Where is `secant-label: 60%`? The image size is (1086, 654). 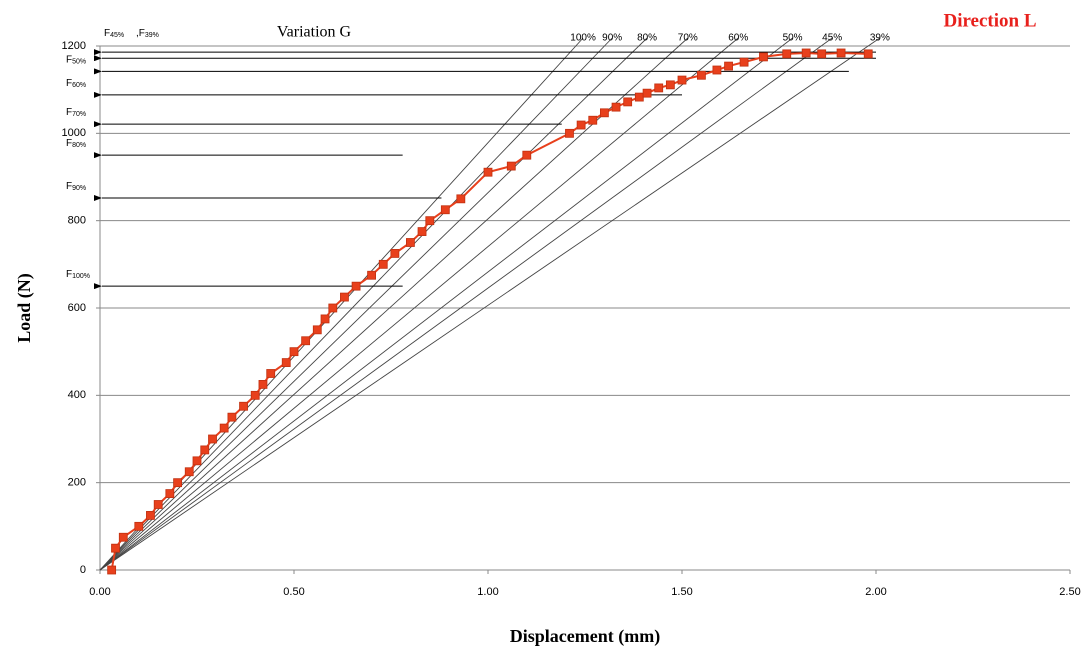
secant-label: 60% is located at coordinates (738, 38).